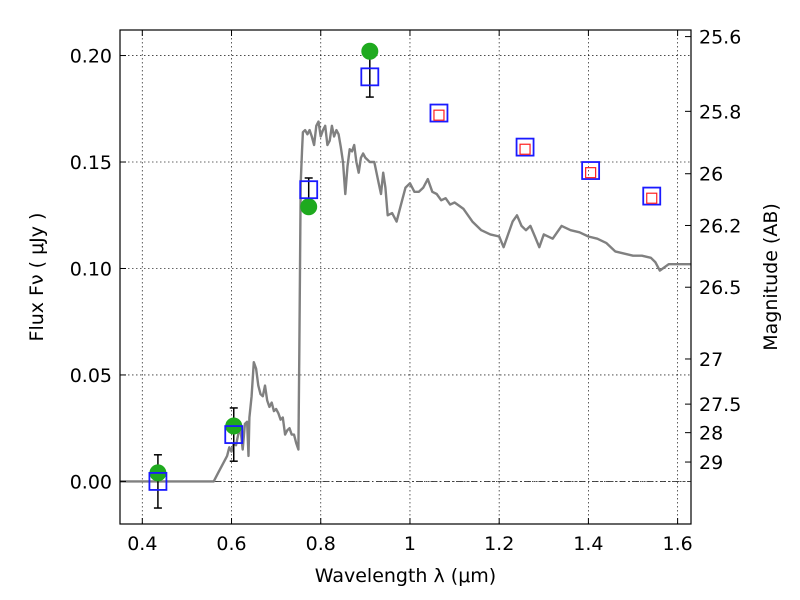 Image resolution: width=800 pixels, height=600 pixels. I want to click on x-tick-label: 1.2, so click(499, 544).